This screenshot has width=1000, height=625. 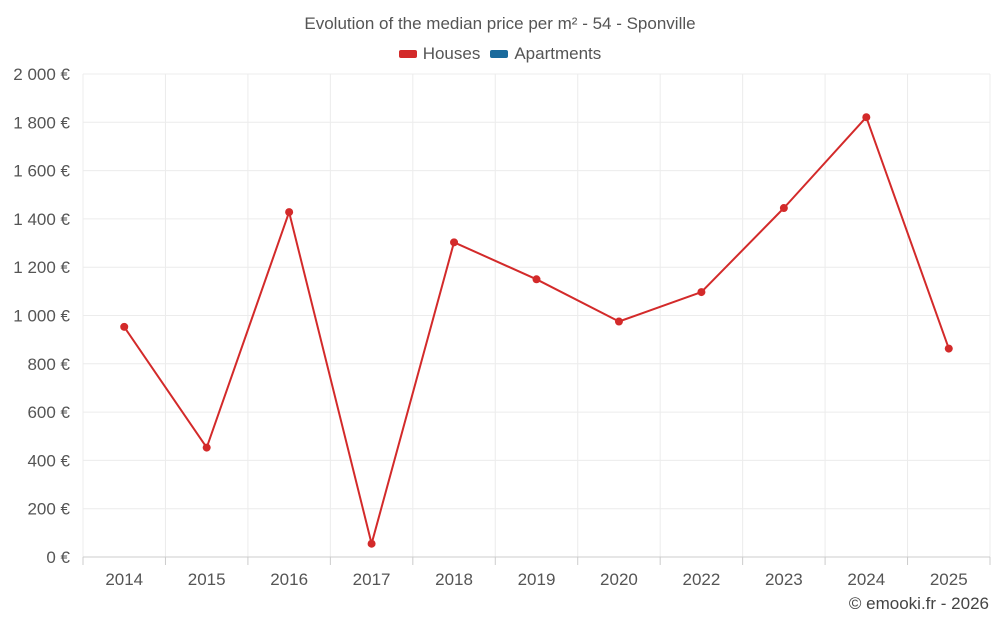 What do you see at coordinates (41, 171) in the screenshot?
I see `y-tick-label: 1 600 €` at bounding box center [41, 171].